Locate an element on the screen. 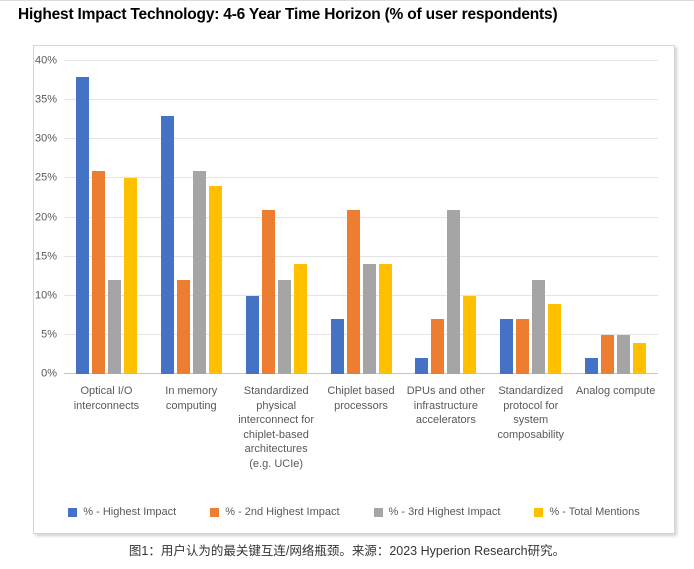 The height and width of the screenshot is (569, 694). legend-label: % - 2nd Highest Impact is located at coordinates (282, 512).